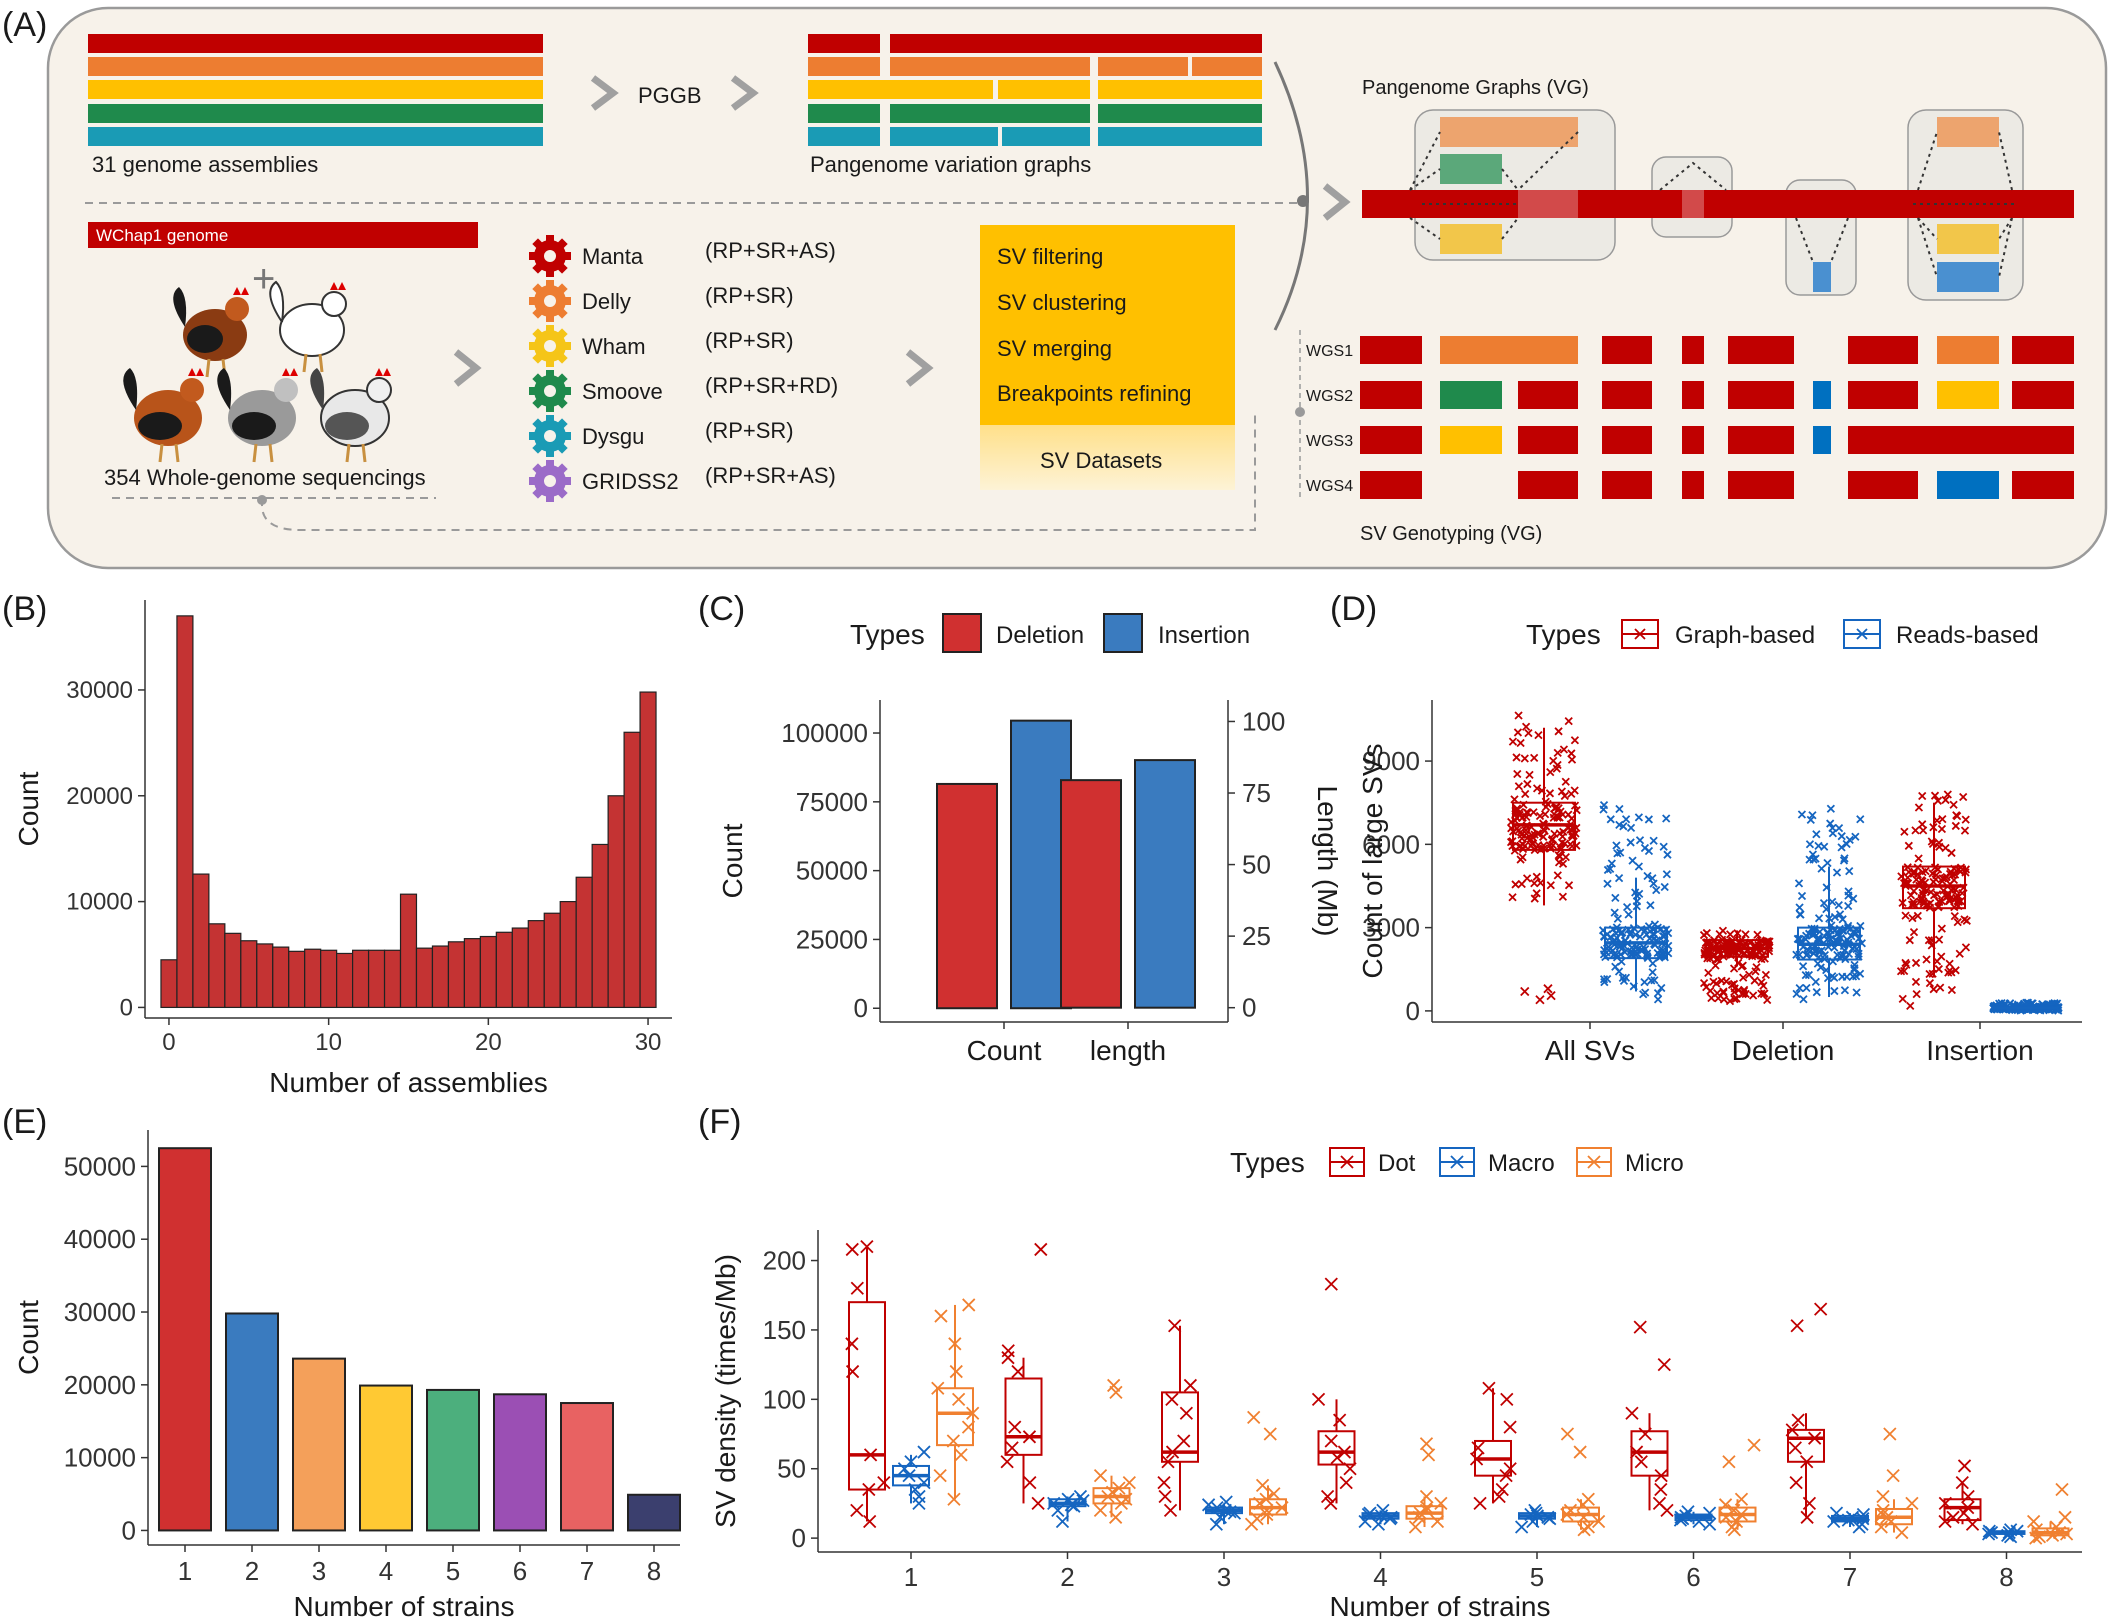 The height and width of the screenshot is (1622, 2118). I want to click on x-axis-title: Number of assemblies, so click(408, 1082).